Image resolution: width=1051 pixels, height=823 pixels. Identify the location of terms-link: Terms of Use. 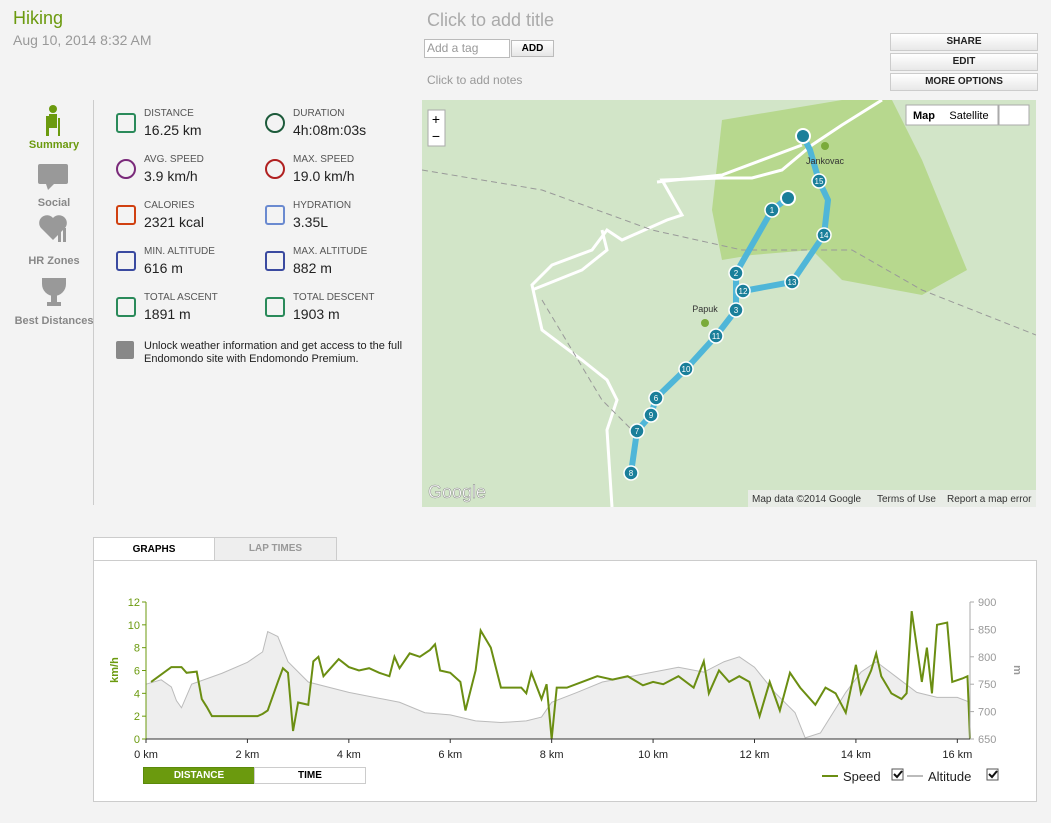
(906, 499).